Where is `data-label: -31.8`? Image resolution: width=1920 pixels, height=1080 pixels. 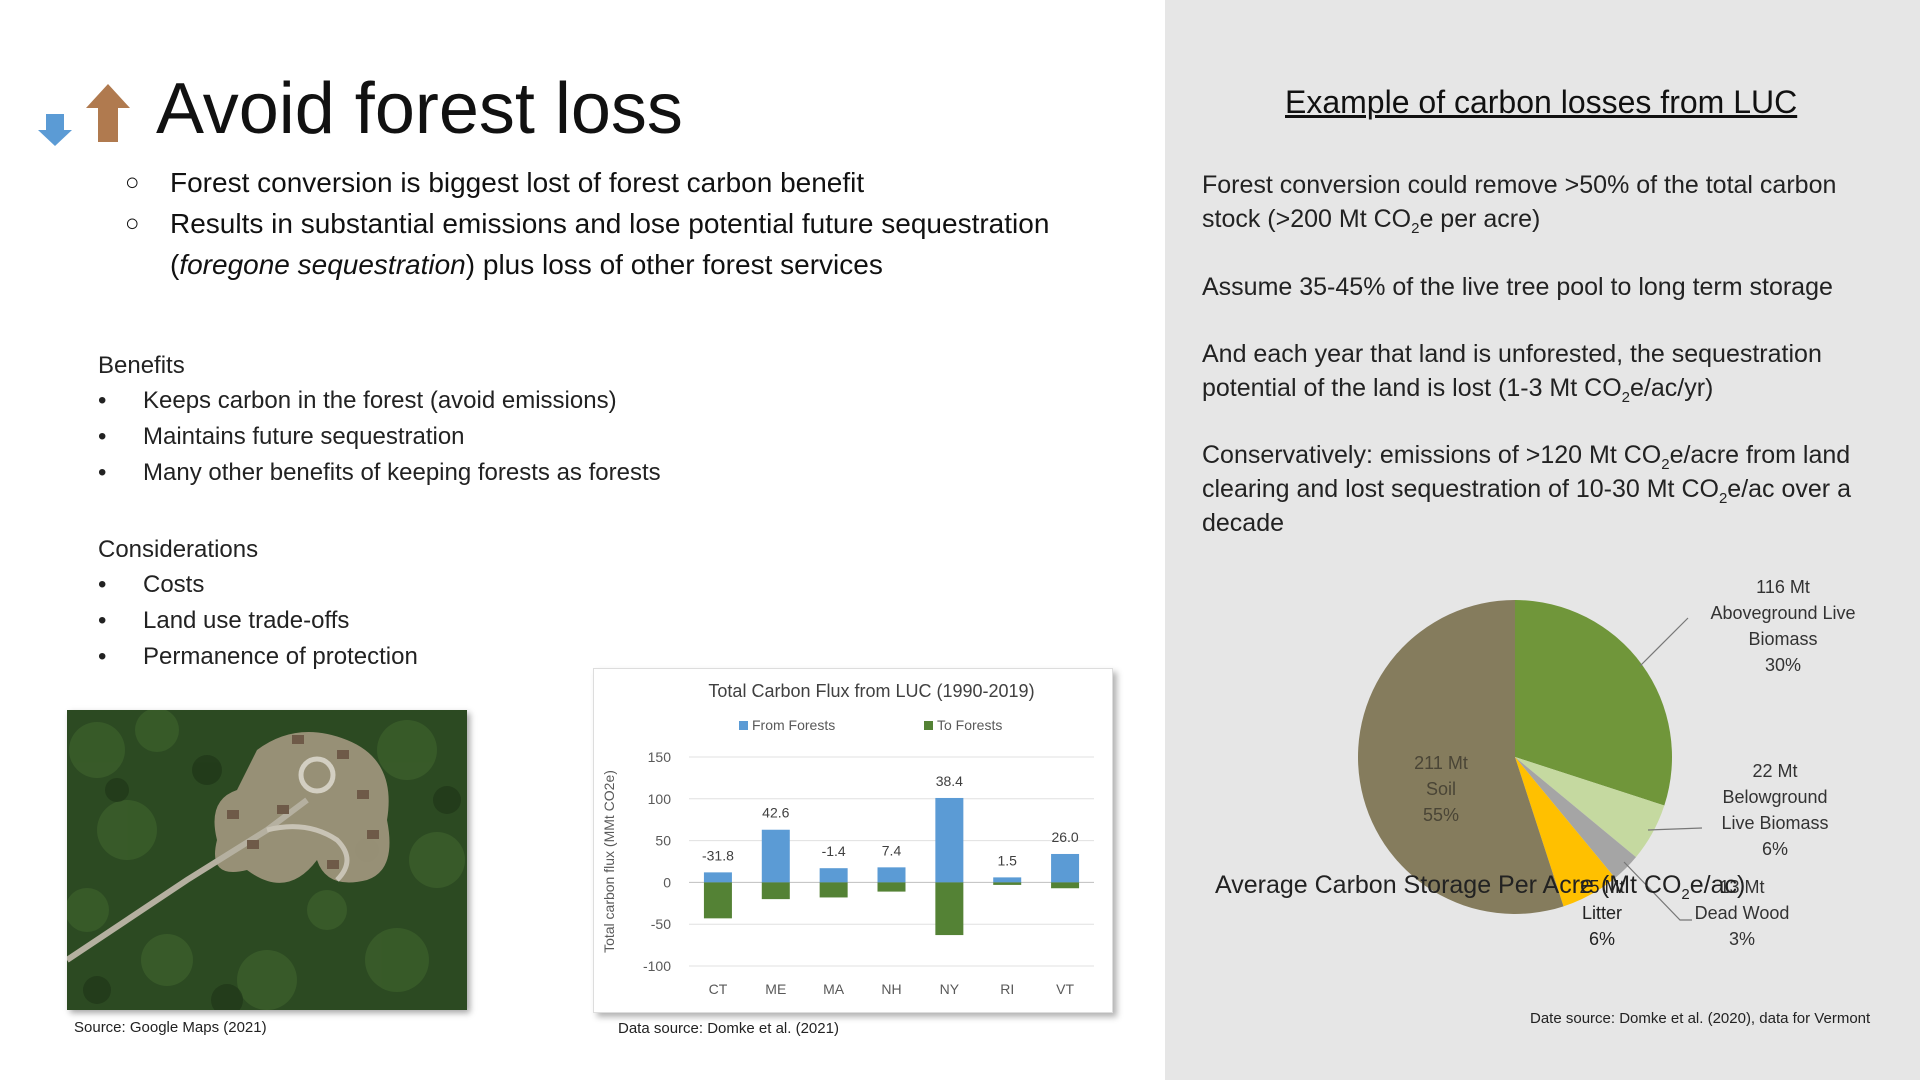
data-label: -31.8 is located at coordinates (718, 855).